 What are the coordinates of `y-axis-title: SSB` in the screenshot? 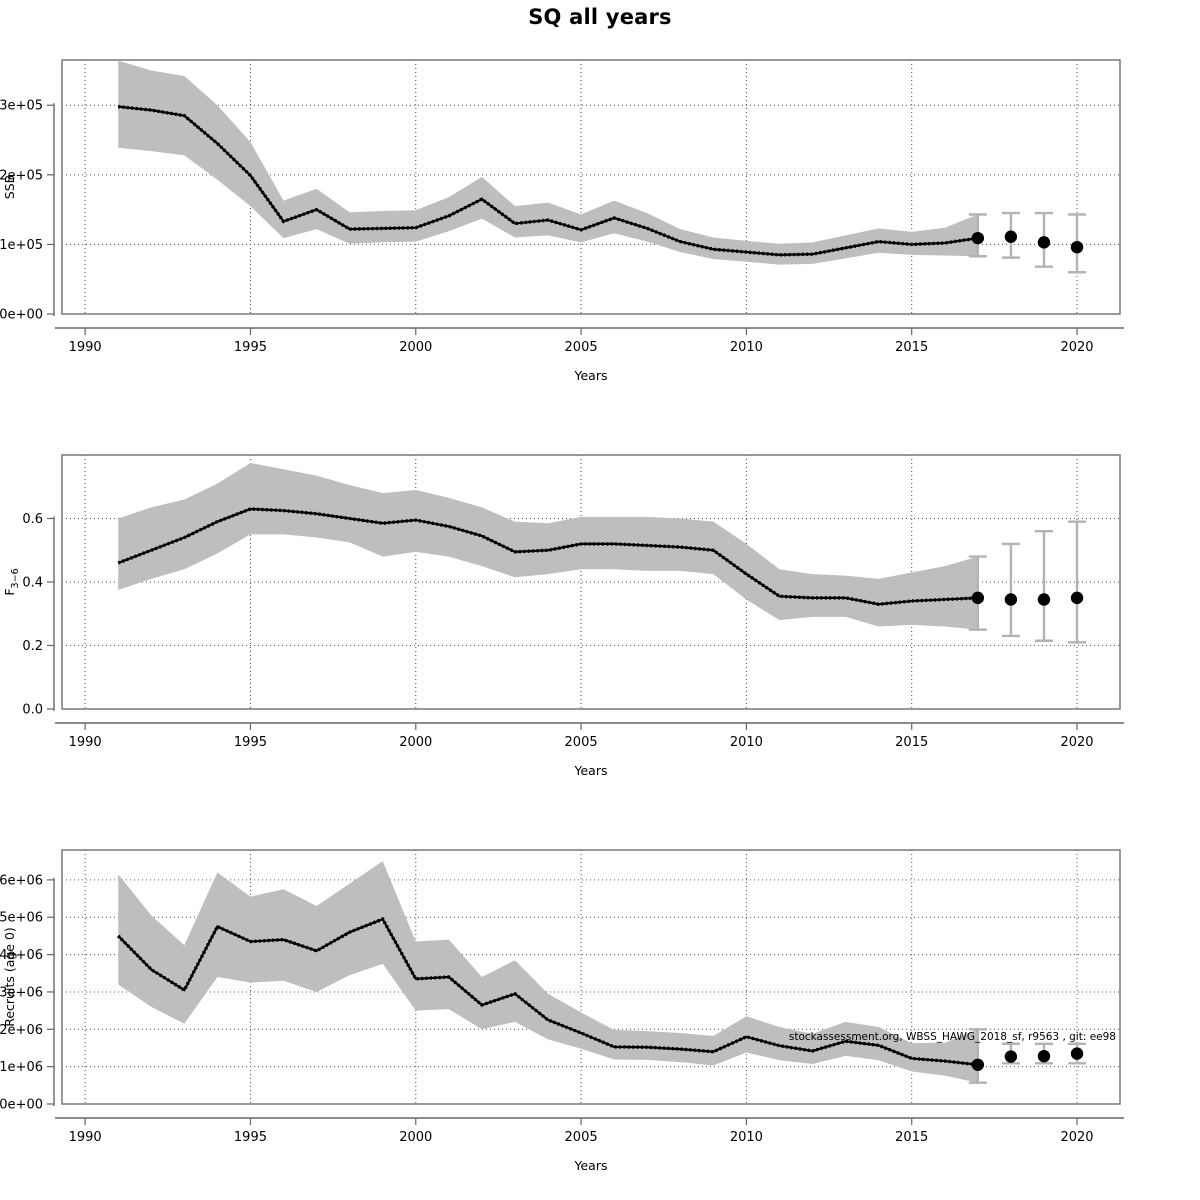 It's located at (9, 187).